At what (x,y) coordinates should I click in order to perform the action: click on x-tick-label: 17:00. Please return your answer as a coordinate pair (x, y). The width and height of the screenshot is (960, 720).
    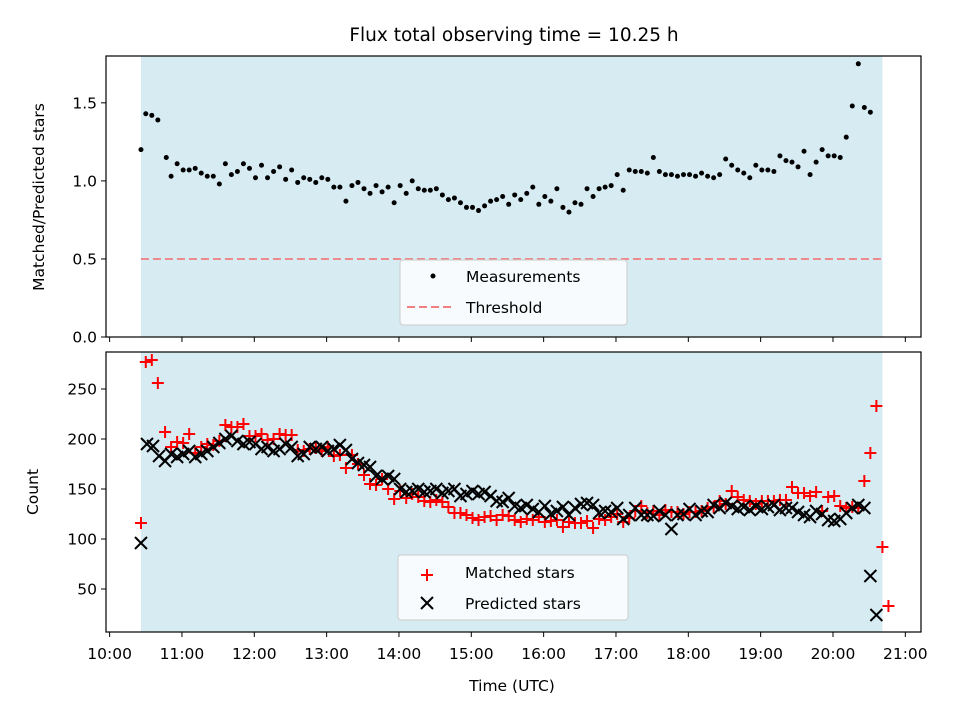
    Looking at the image, I should click on (616, 654).